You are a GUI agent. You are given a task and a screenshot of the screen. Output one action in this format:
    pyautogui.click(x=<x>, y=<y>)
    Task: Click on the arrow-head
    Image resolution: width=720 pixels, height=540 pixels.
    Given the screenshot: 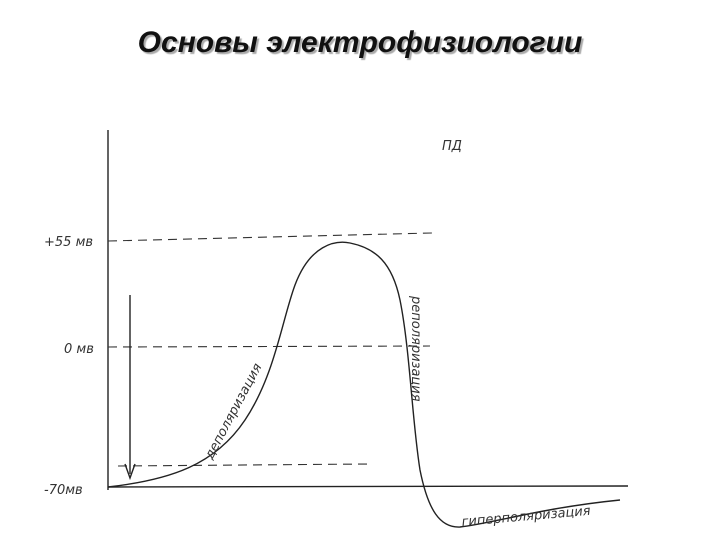 What is the action you would take?
    pyautogui.click(x=130, y=472)
    